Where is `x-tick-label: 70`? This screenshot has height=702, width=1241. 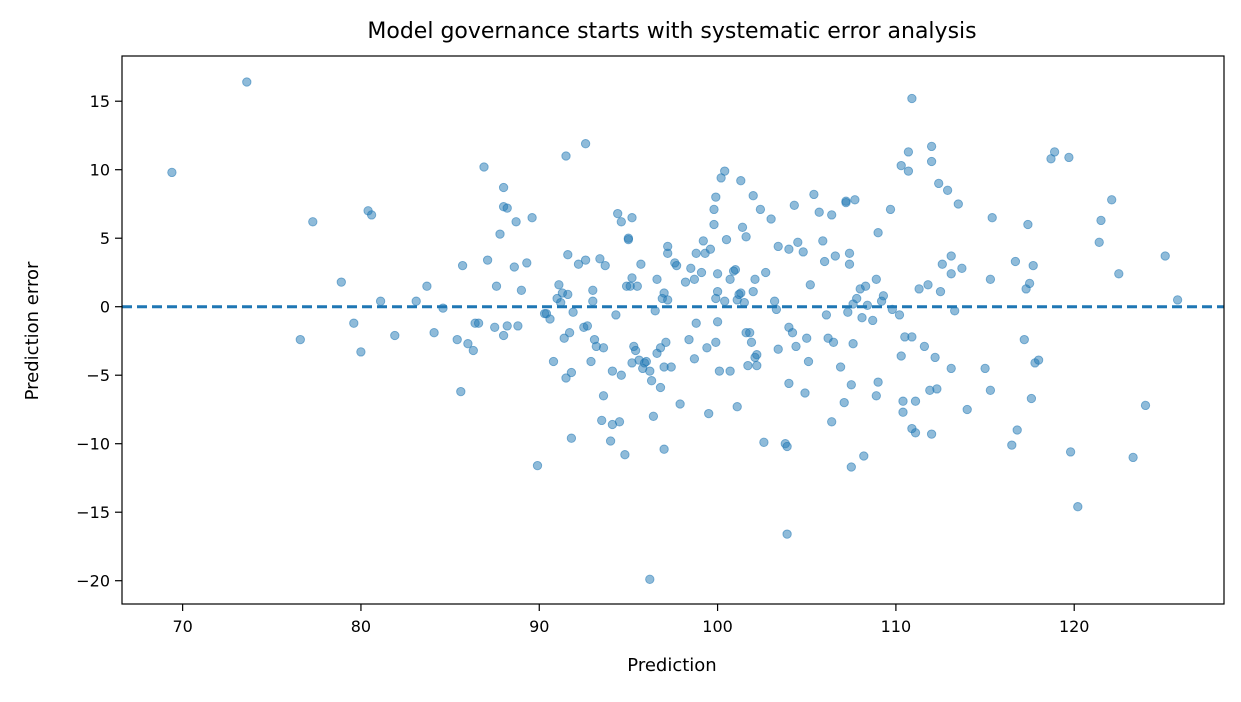 x-tick-label: 70 is located at coordinates (182, 626).